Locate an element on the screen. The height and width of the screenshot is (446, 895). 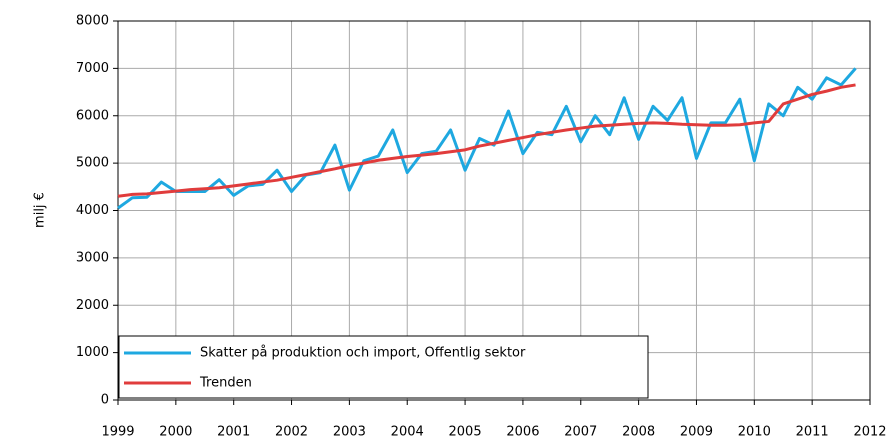
x-tick-label: 2012 is located at coordinates (869, 432).